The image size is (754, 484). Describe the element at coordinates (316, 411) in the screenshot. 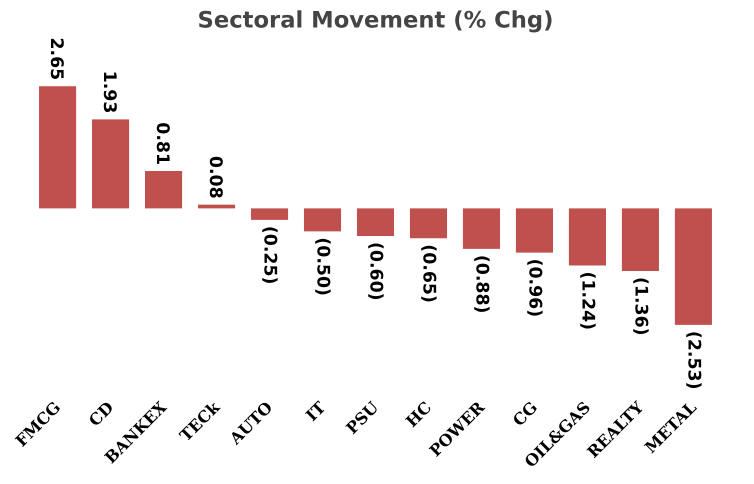

I see `x-tick-label: IT` at that location.